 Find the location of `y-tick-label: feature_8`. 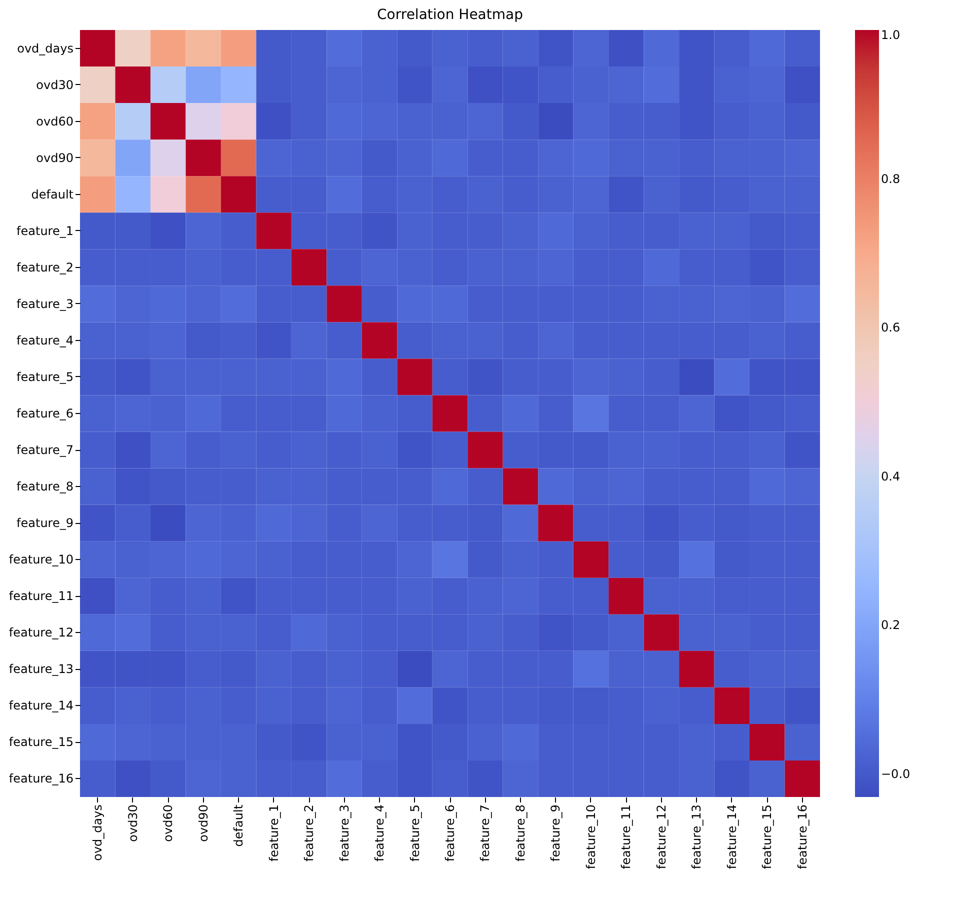

y-tick-label: feature_8 is located at coordinates (45, 487).